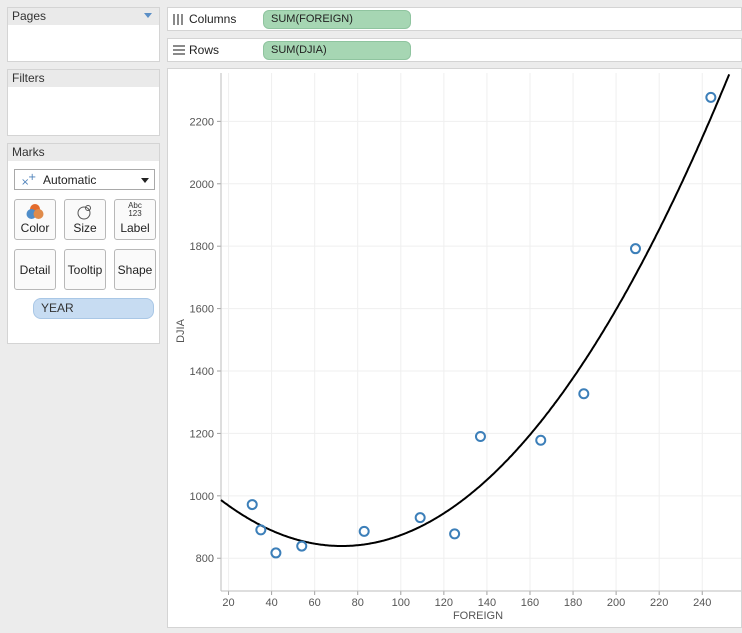 This screenshot has height=633, width=742. I want to click on tooltip-label: Tooltip, so click(85, 270).